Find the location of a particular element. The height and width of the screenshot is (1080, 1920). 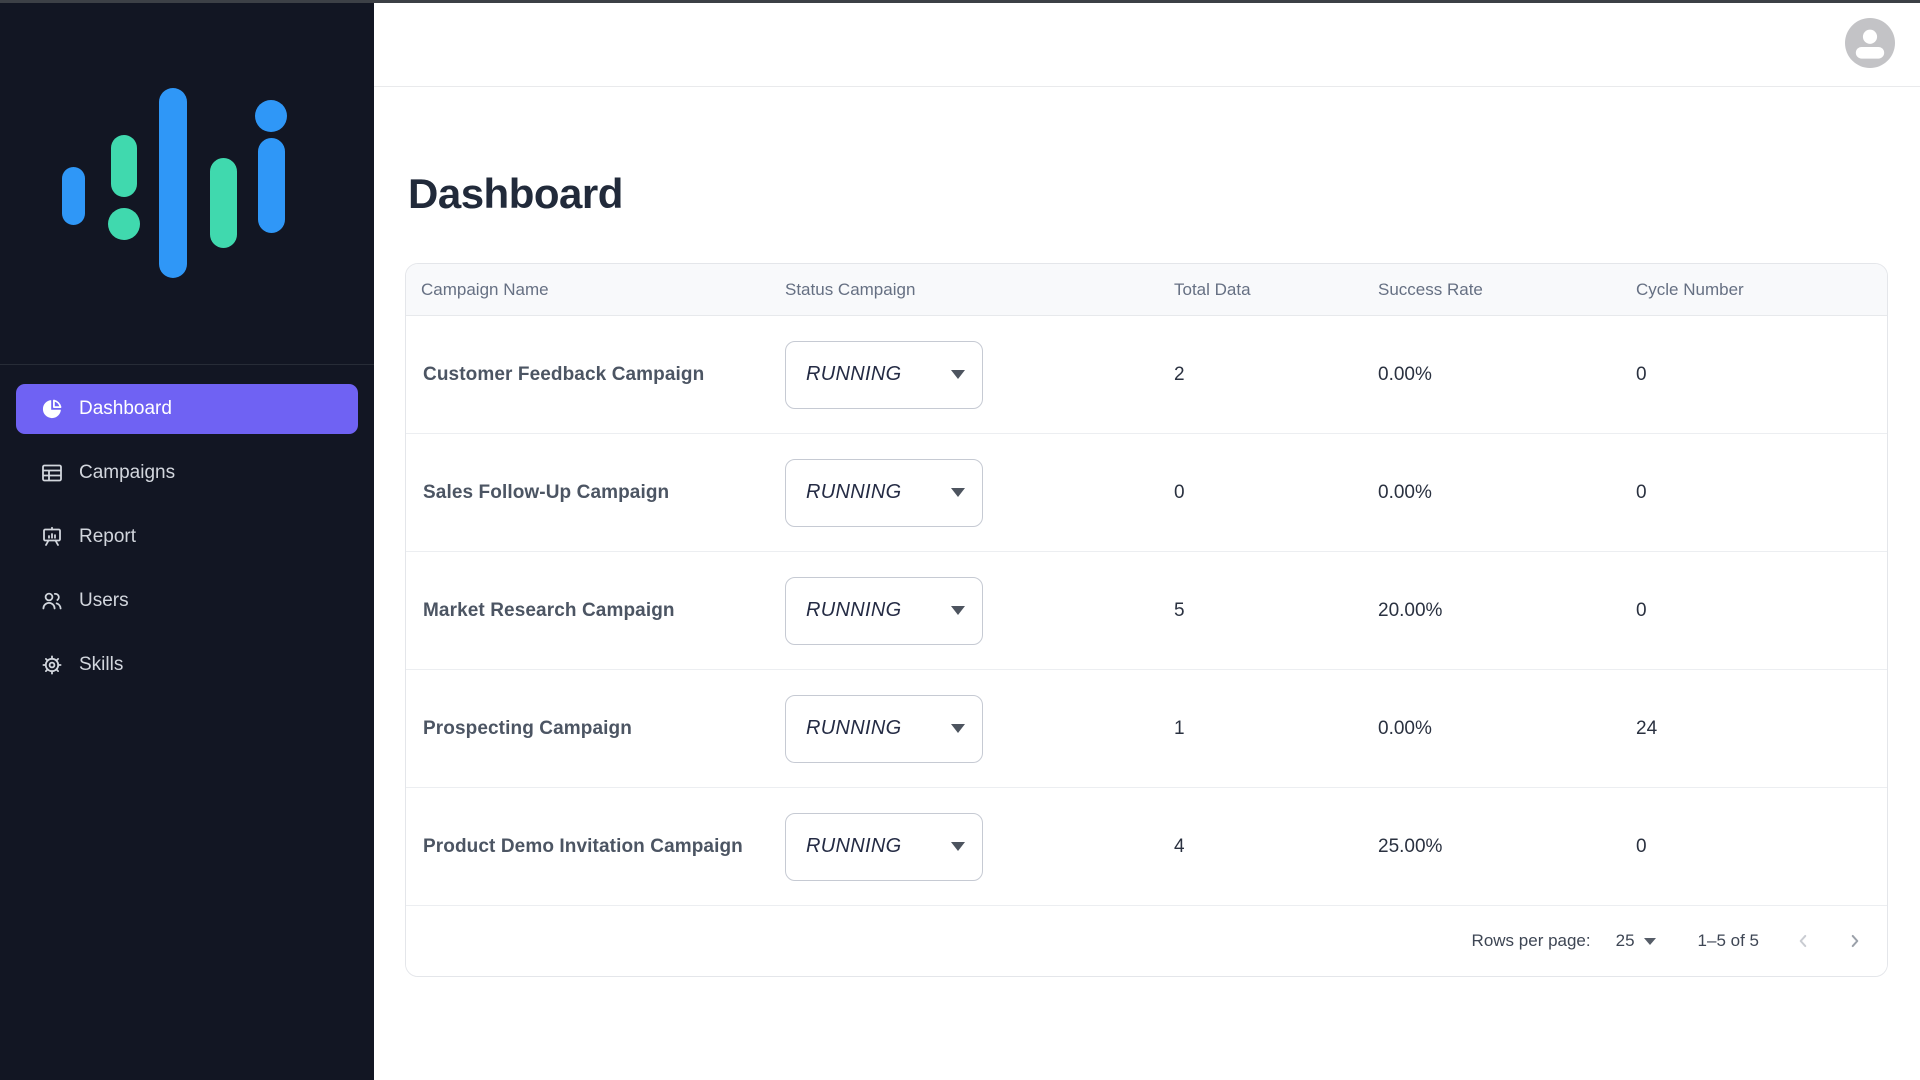

table-icon is located at coordinates (52, 473).